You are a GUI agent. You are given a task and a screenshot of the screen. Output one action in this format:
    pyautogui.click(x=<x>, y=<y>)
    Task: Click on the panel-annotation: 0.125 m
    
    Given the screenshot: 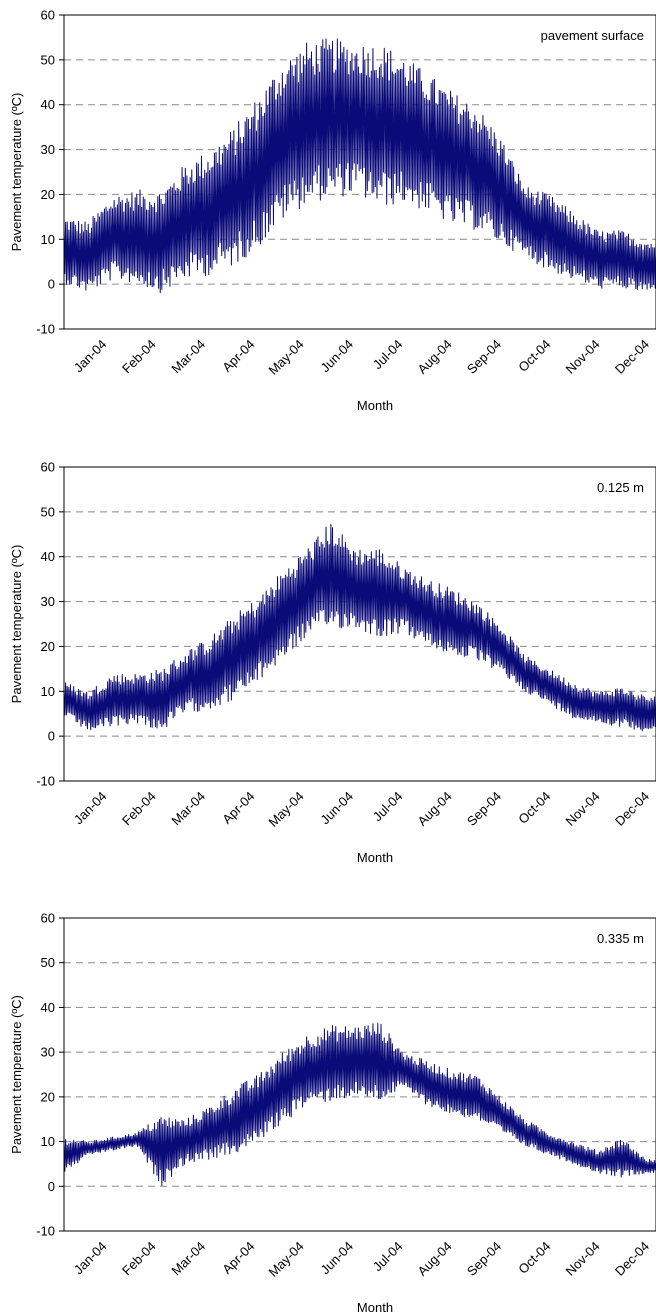 What is the action you would take?
    pyautogui.click(x=620, y=487)
    